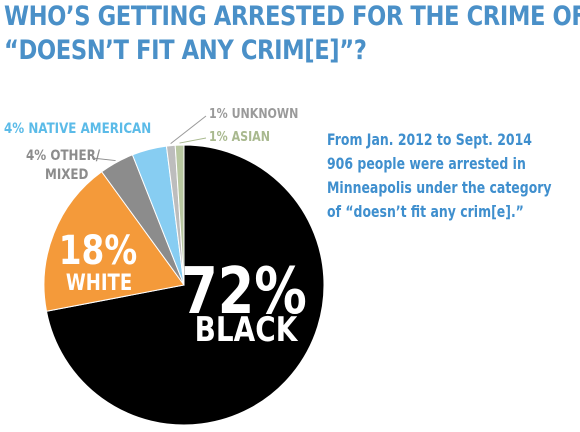  I want to click on chart-title-line-2: “DOESN’T FIT ANY CRIM[E]”?, so click(185, 50).